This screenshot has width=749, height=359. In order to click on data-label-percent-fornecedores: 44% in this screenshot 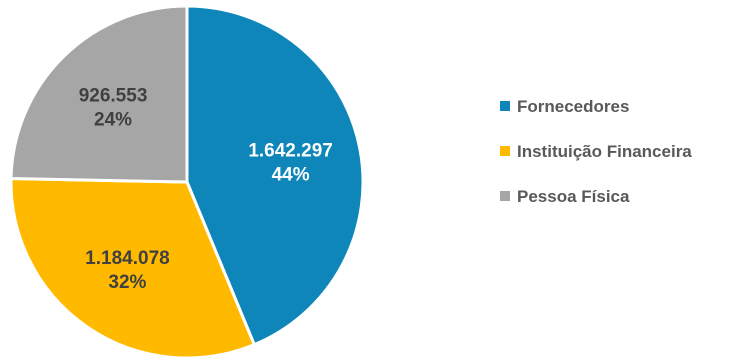, I will do `click(291, 174)`.